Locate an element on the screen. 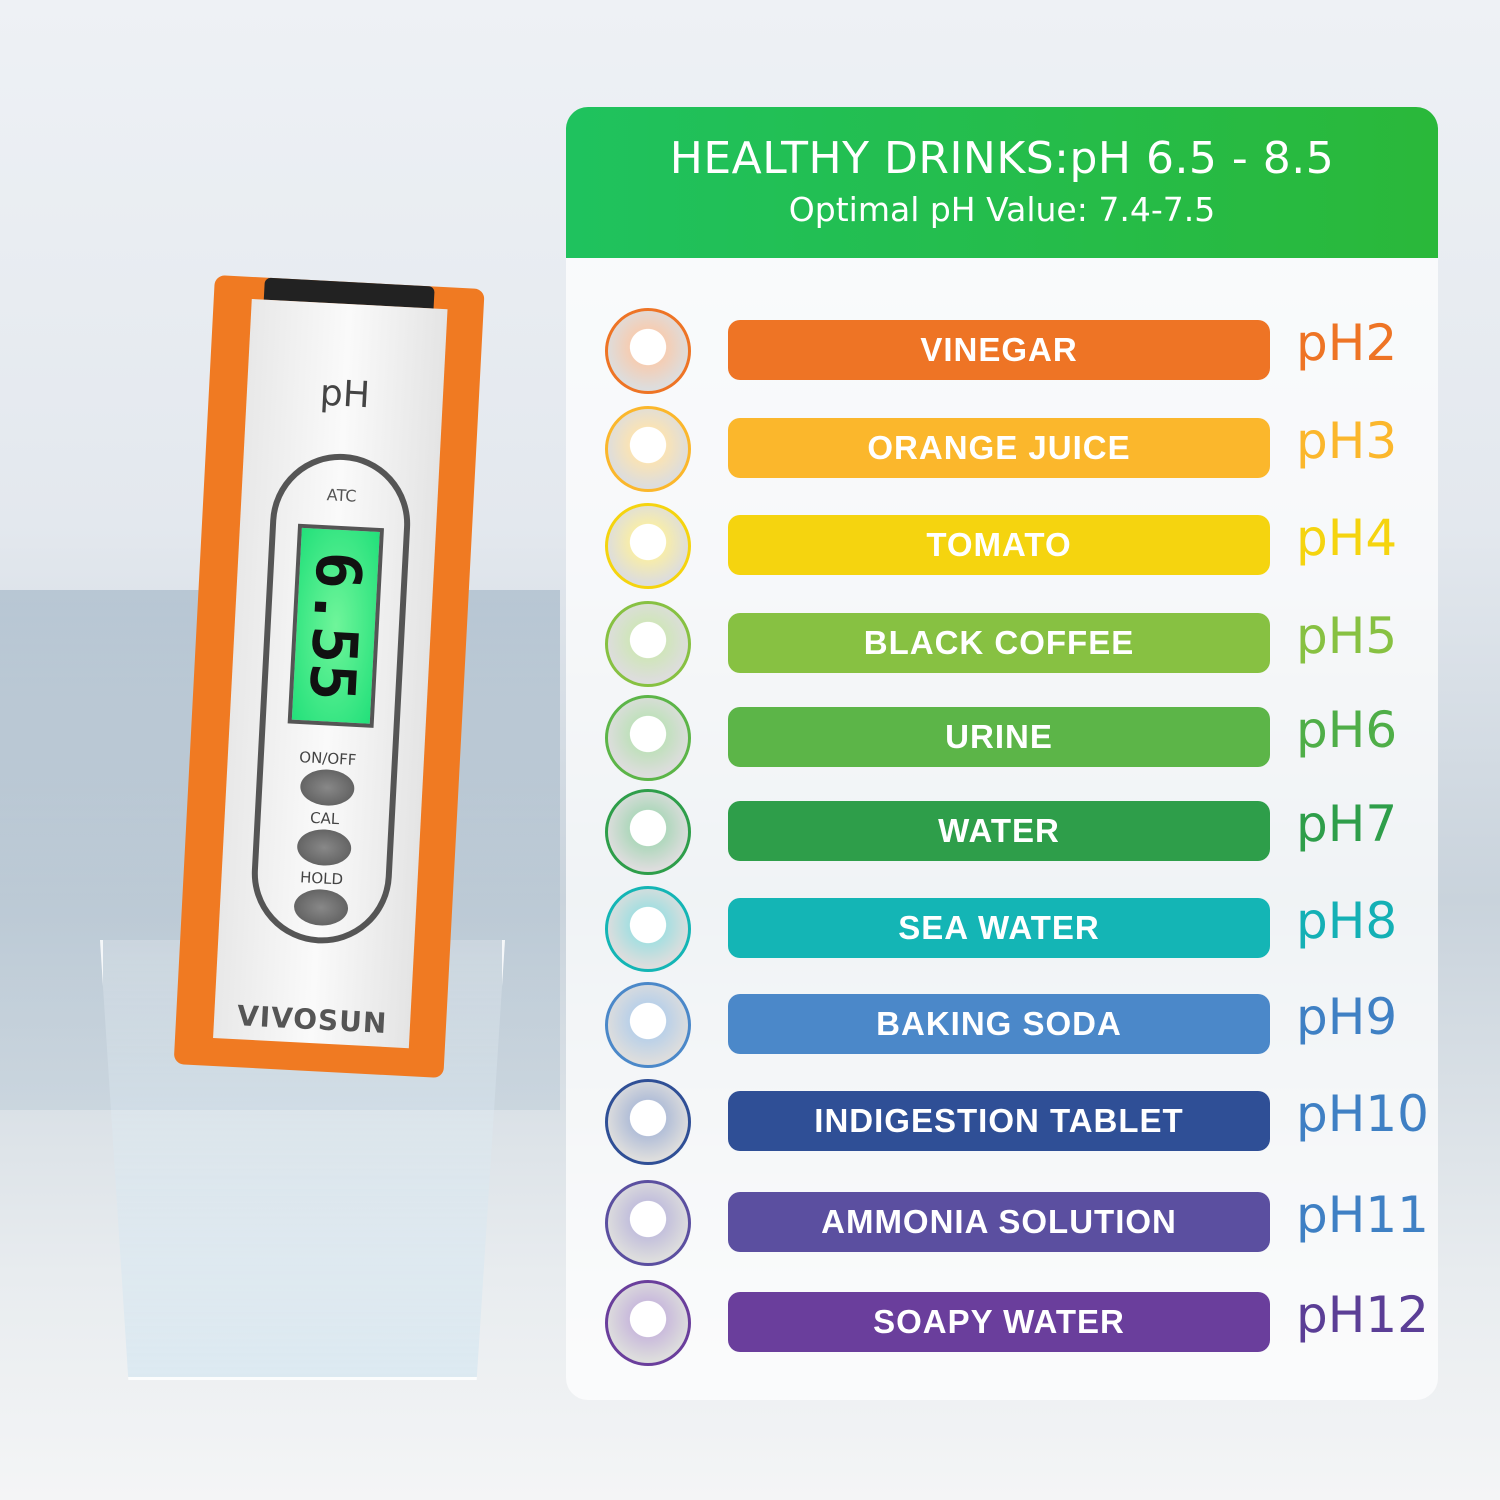 The height and width of the screenshot is (1500, 1500). meter-control-panel: ATC 6.55 ON/OFF CAL HOLD is located at coordinates (331, 698).